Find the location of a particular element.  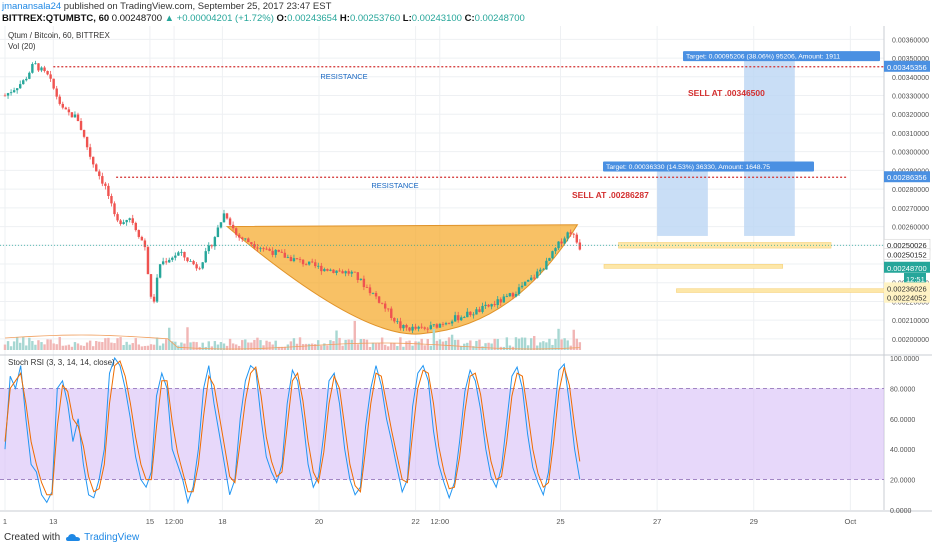

author-link: jmanansala24 is located at coordinates (32, 6).